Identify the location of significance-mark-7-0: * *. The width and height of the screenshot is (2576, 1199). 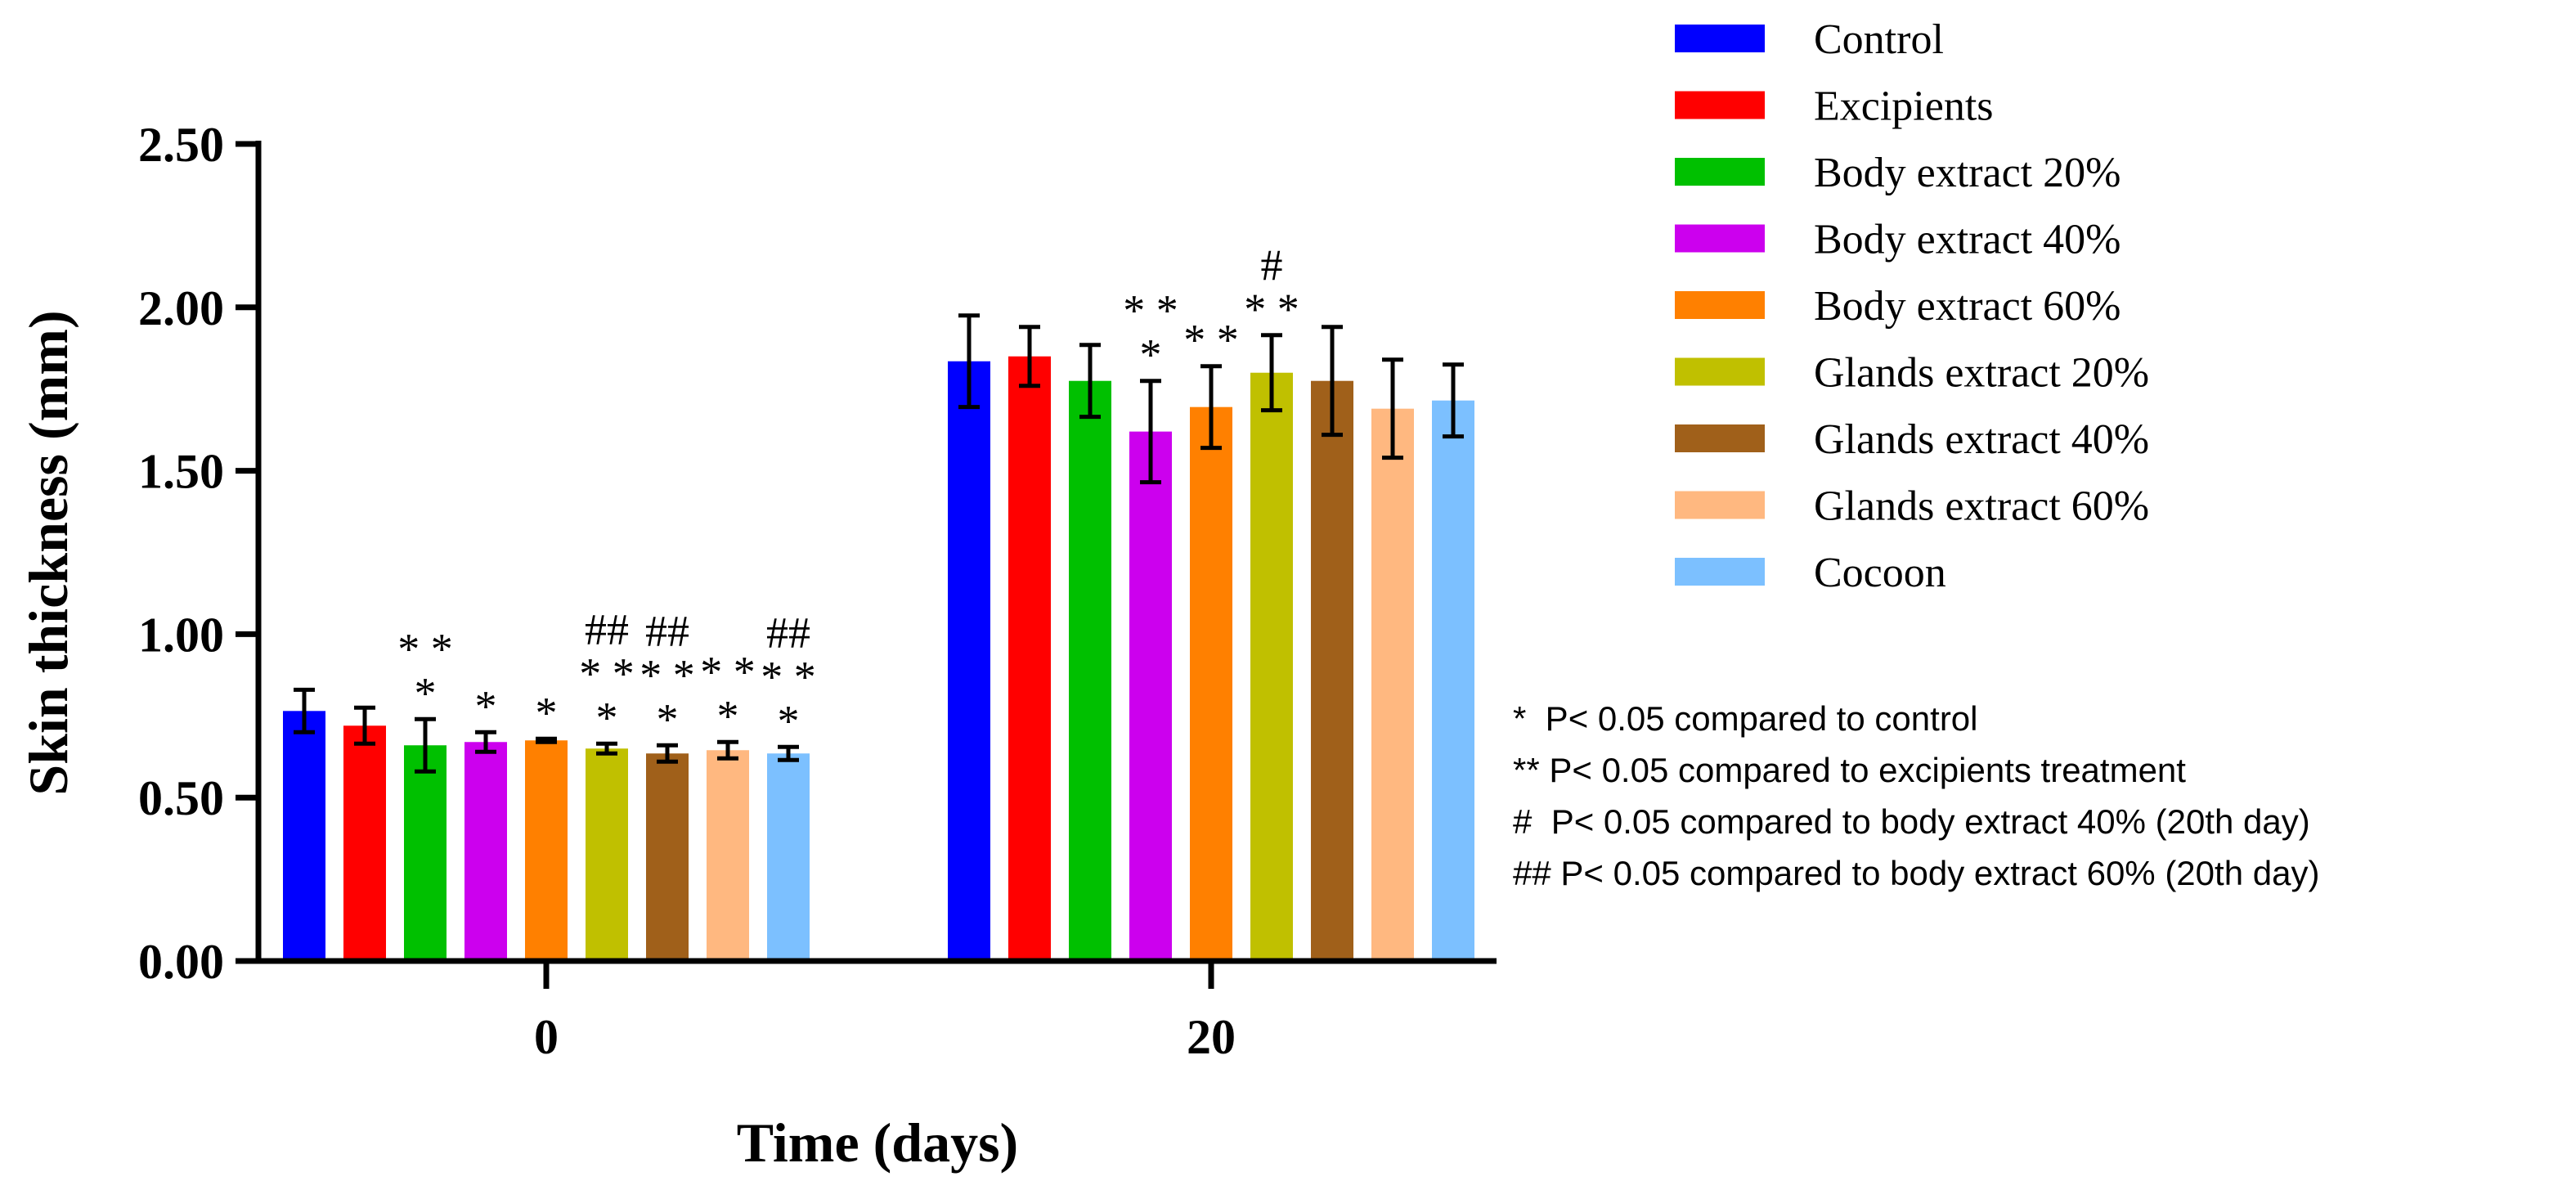
(728, 671).